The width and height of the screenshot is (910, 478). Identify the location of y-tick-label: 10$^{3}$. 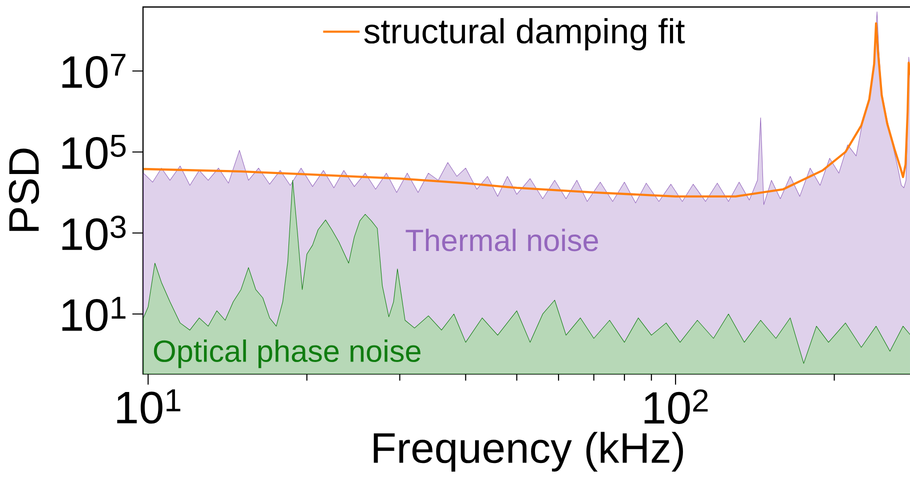
(94, 233).